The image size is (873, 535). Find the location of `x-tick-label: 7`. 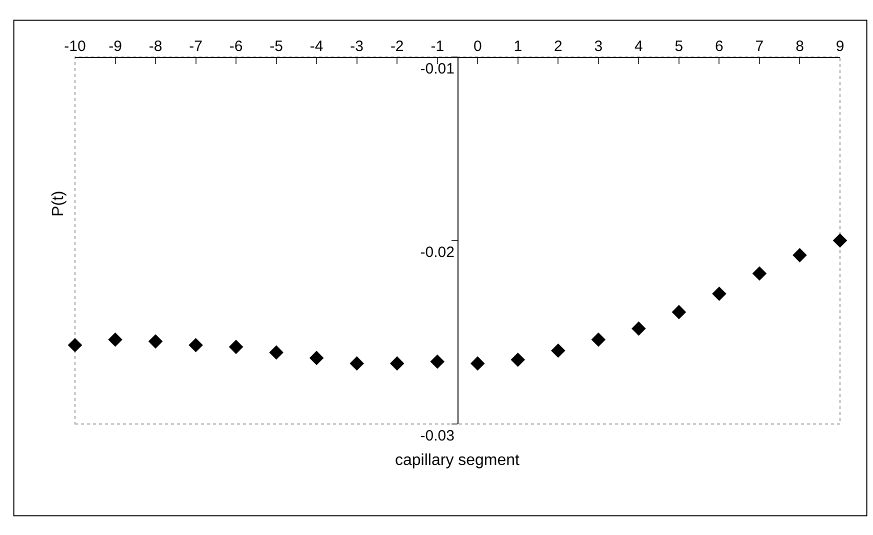

x-tick-label: 7 is located at coordinates (759, 46).